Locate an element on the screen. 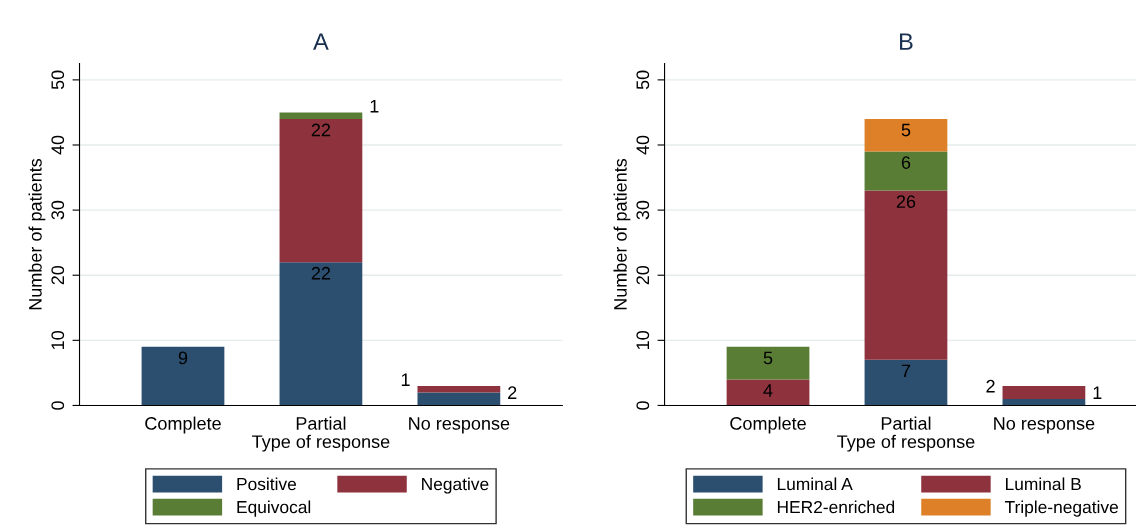 Image resolution: width=1136 pixels, height=530 pixels. chart-title: A is located at coordinates (321, 41).